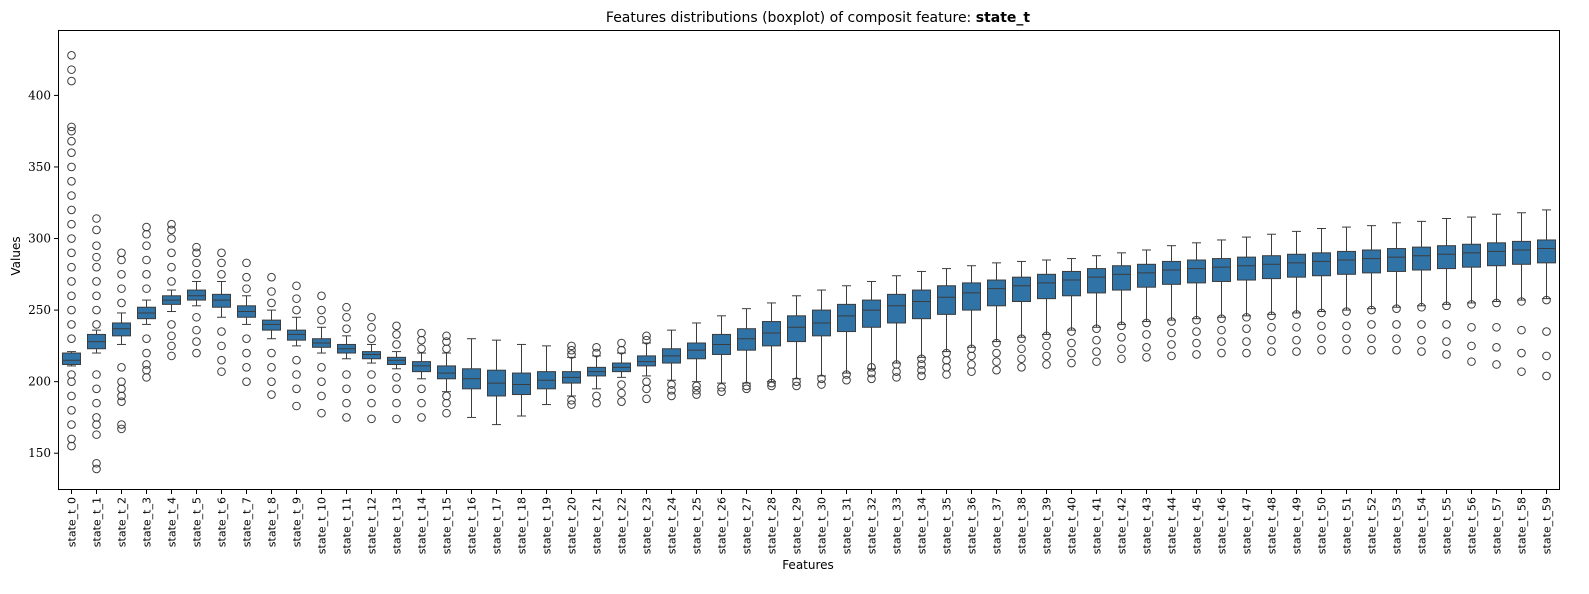  What do you see at coordinates (1347, 525) in the screenshot?
I see `x-tick-label: state_t_51` at bounding box center [1347, 525].